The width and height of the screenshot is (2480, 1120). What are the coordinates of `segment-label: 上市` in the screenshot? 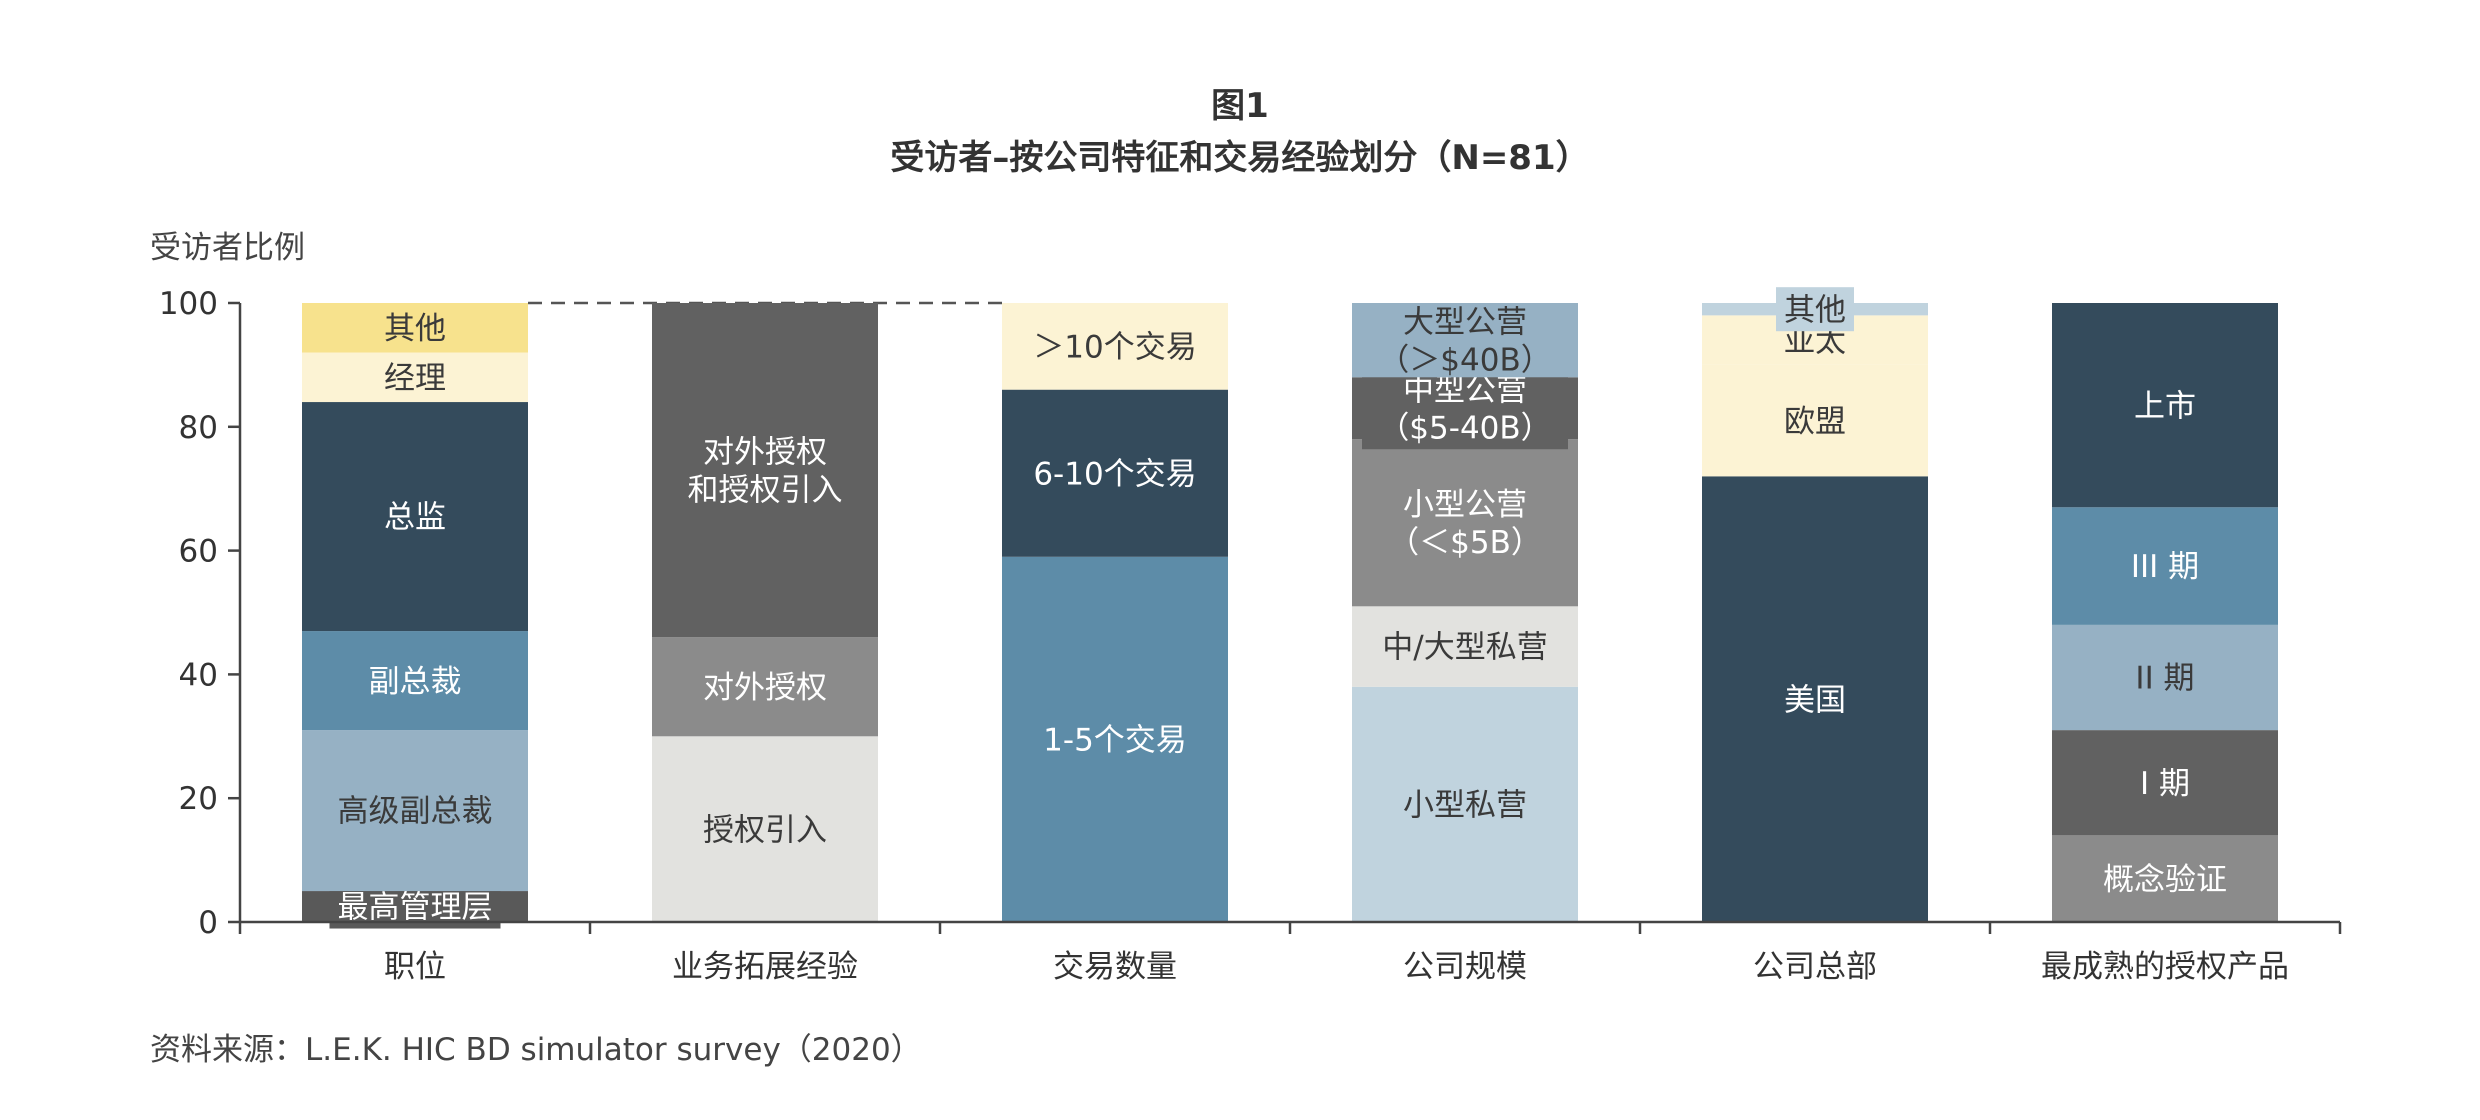 It's located at (2165, 406).